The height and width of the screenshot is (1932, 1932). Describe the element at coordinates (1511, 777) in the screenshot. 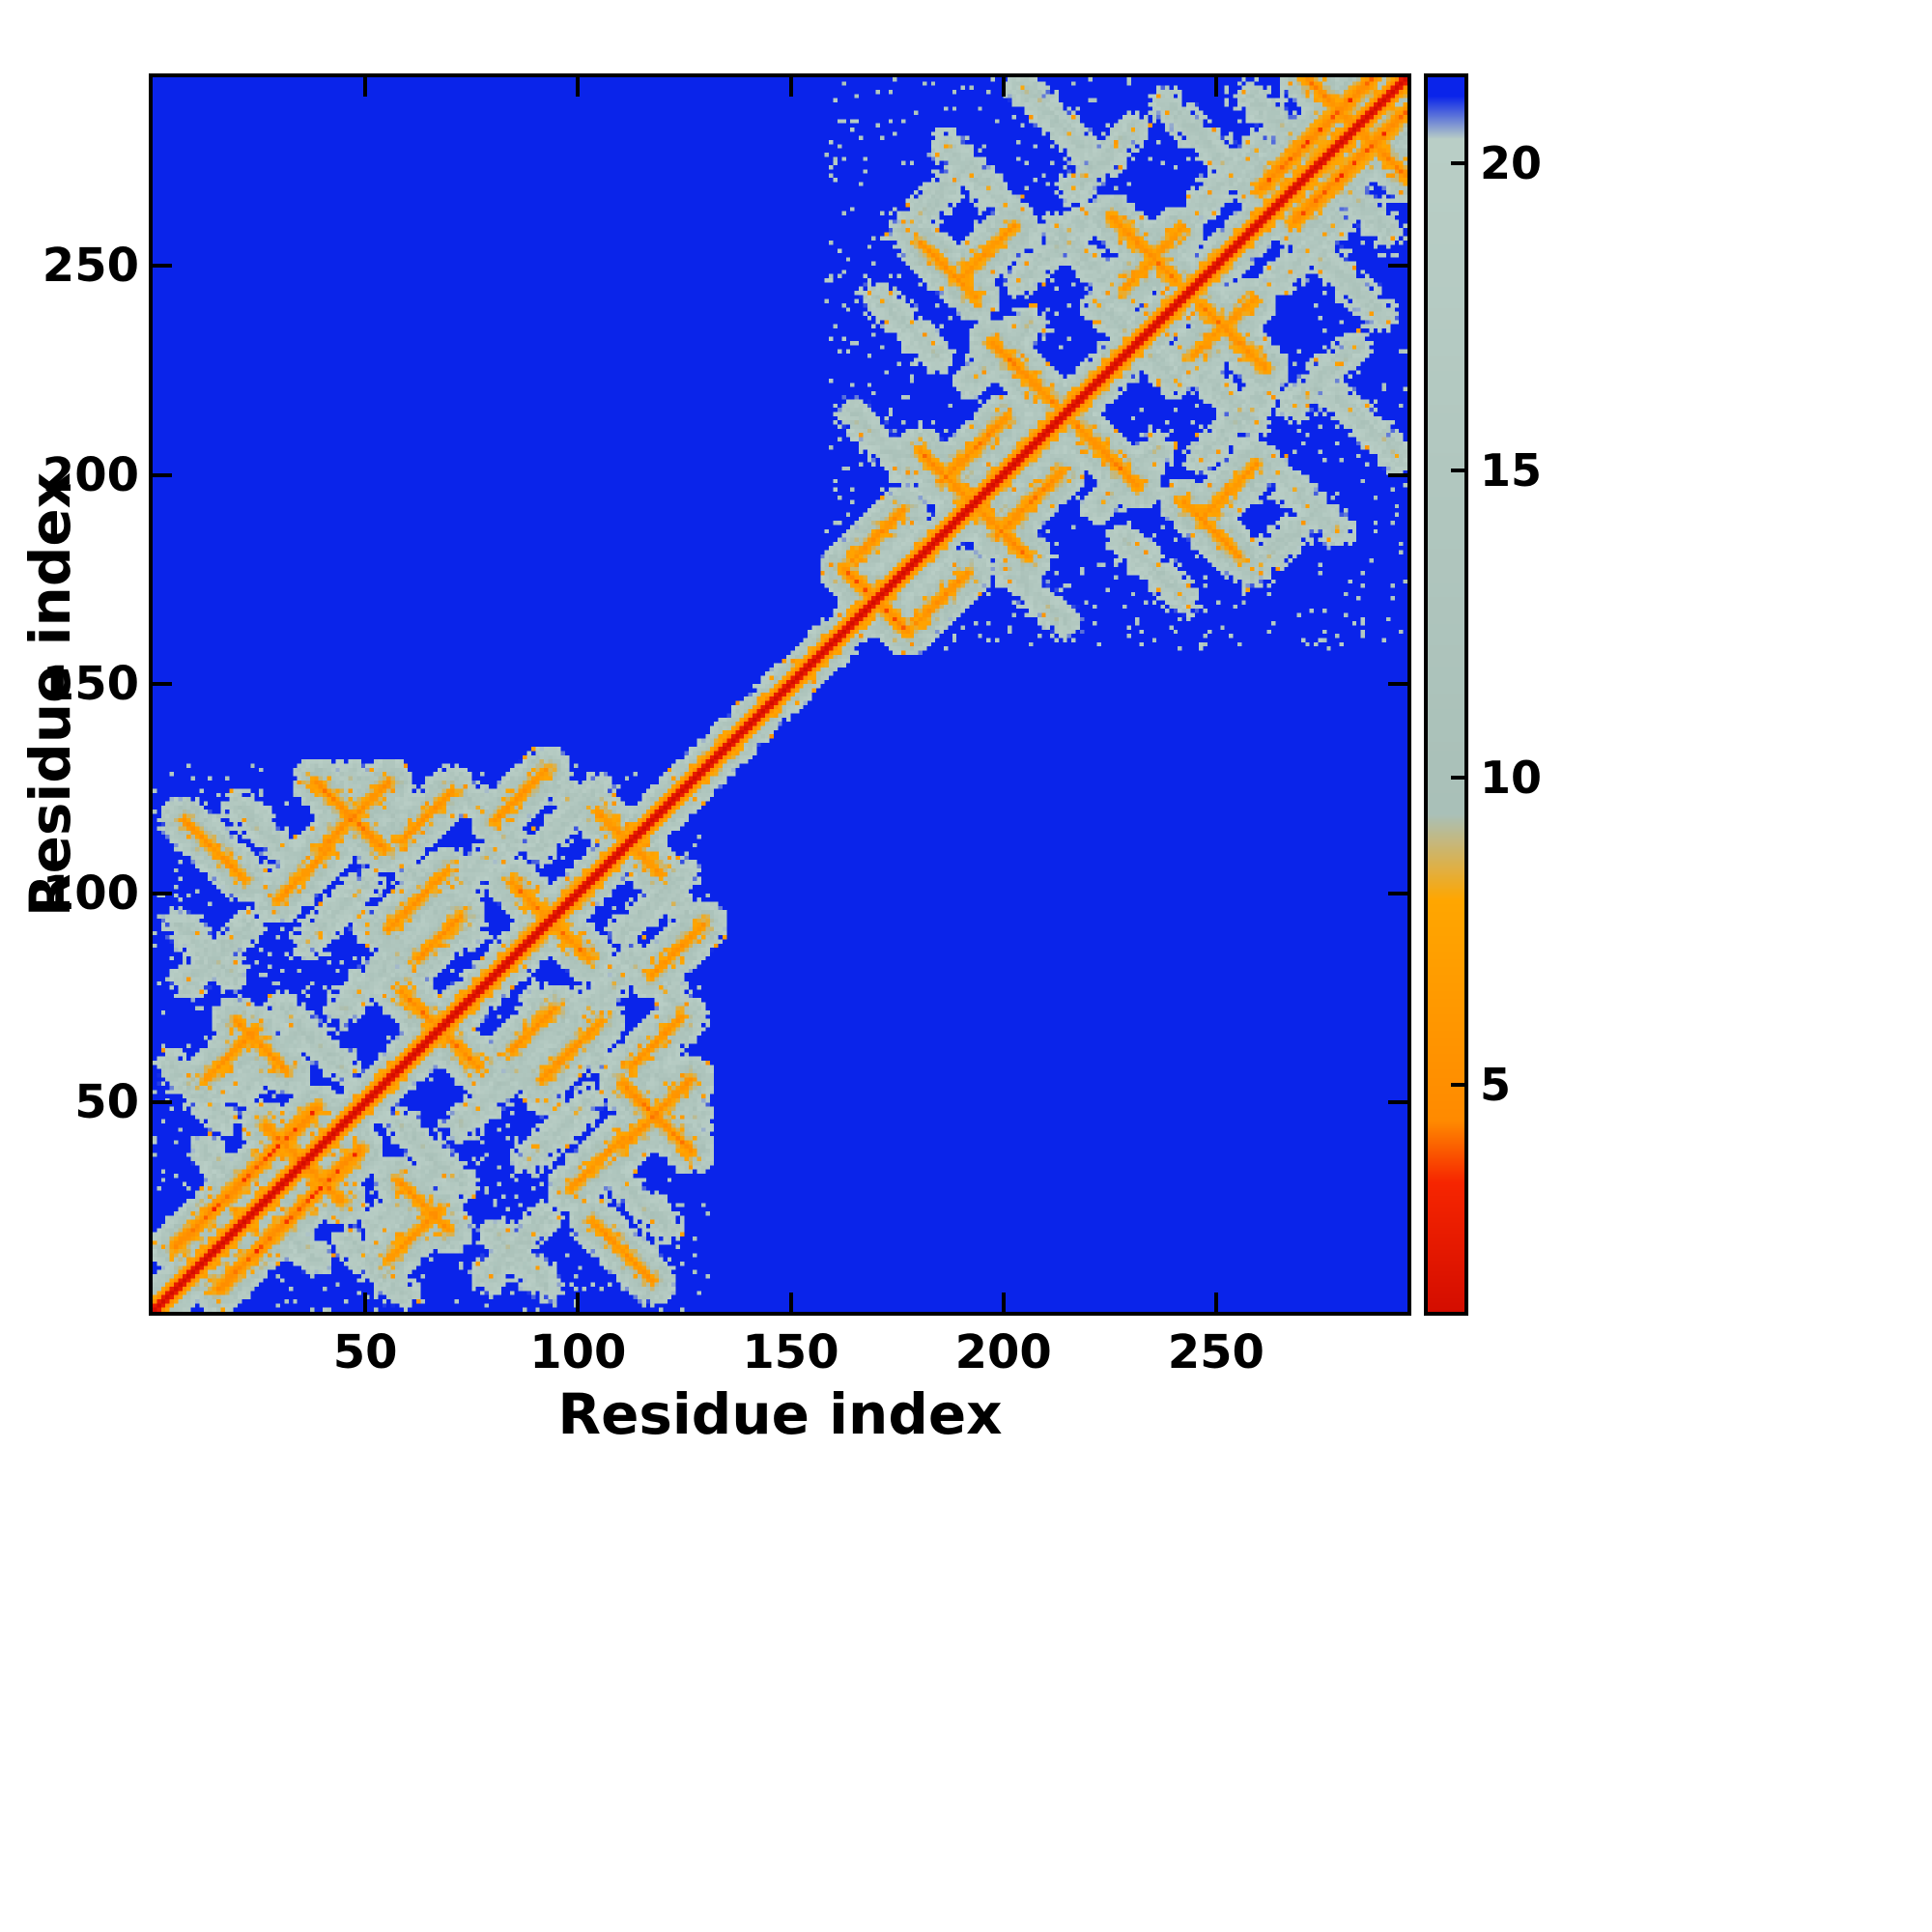

I see `colorbar-tick-label: 10` at that location.